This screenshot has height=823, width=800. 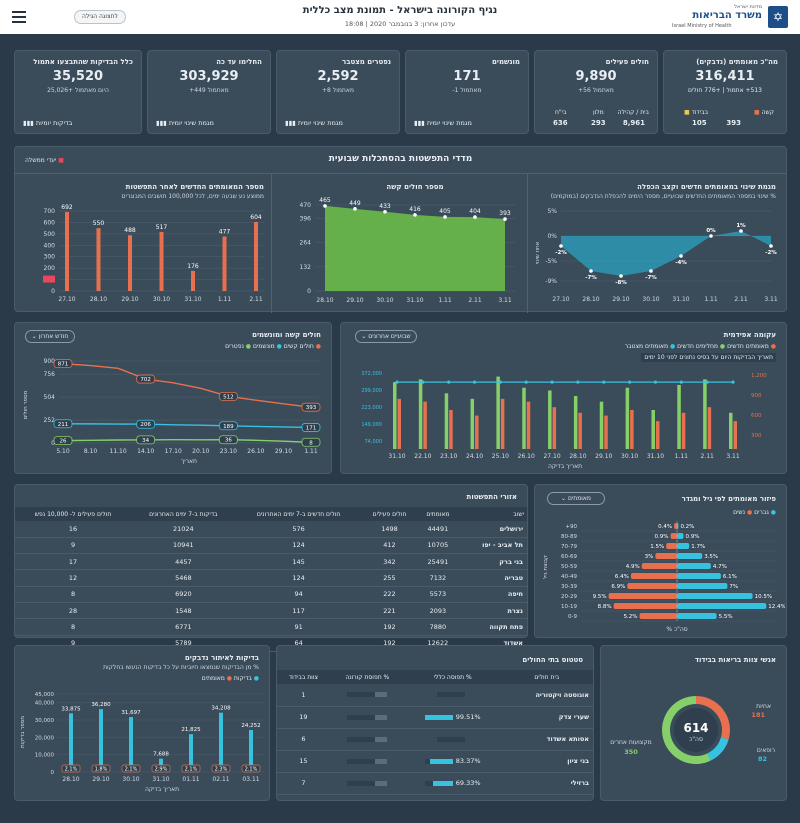 I want to click on column-header: חולים חדשים ב-7 ימים האחרונים, so click(x=298, y=514).